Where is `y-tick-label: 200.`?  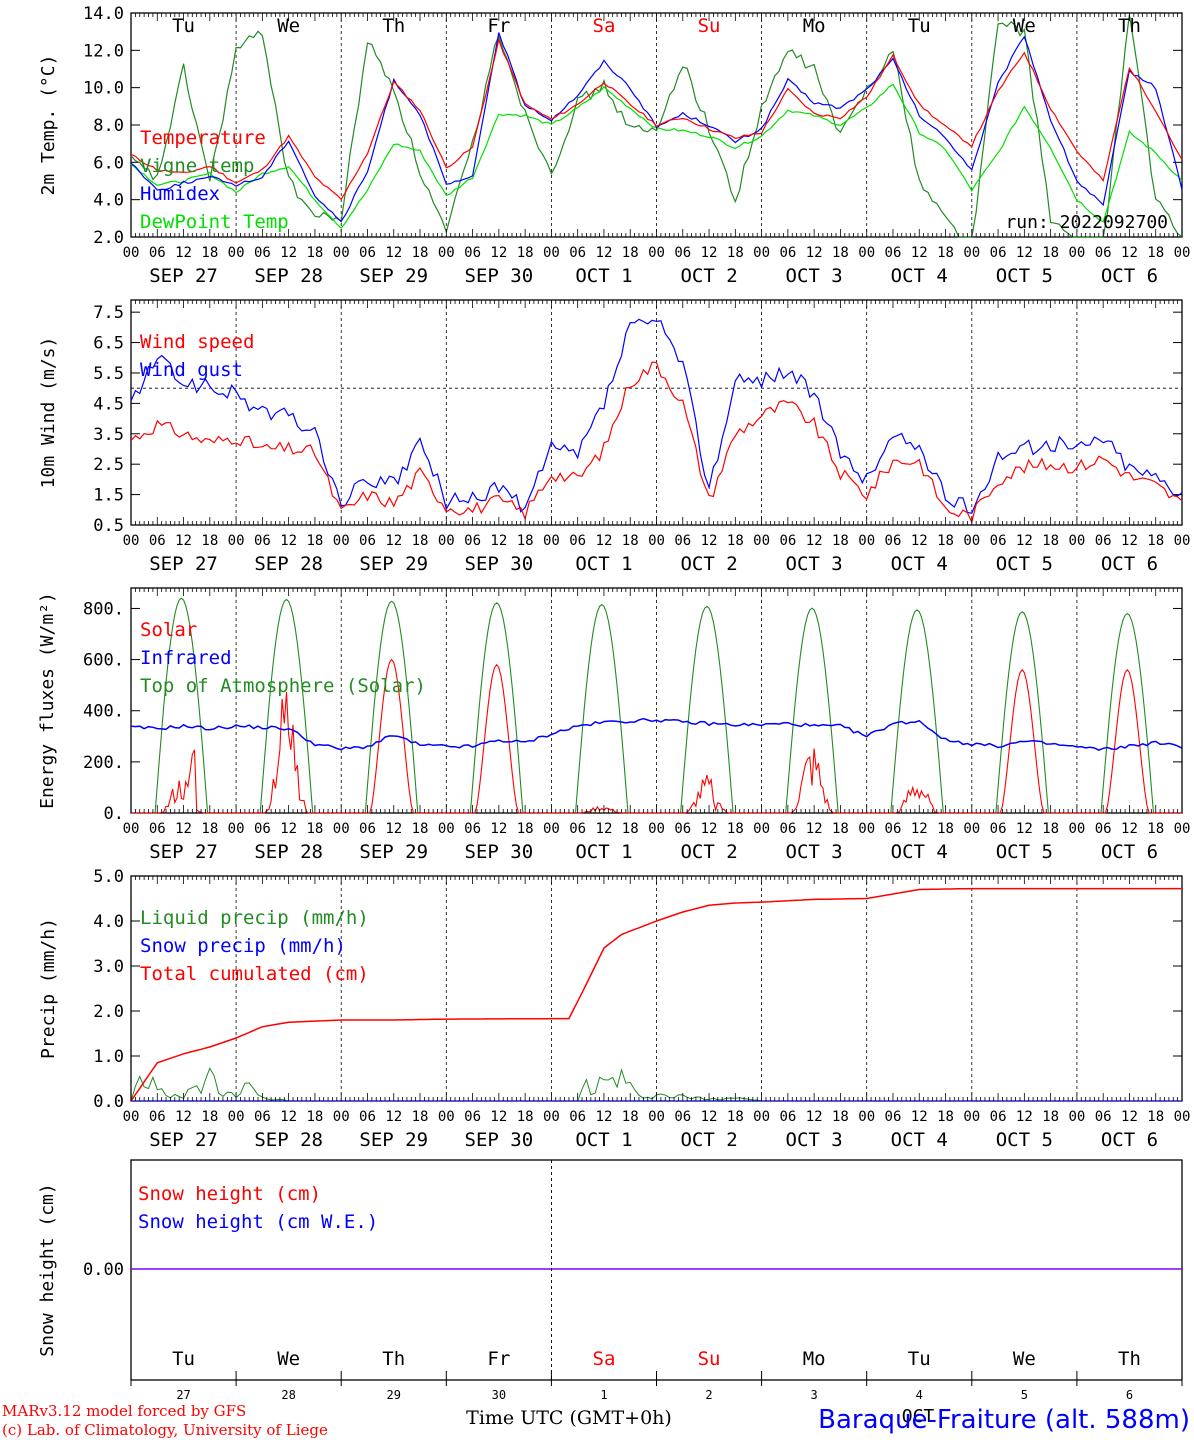 y-tick-label: 200. is located at coordinates (103, 763).